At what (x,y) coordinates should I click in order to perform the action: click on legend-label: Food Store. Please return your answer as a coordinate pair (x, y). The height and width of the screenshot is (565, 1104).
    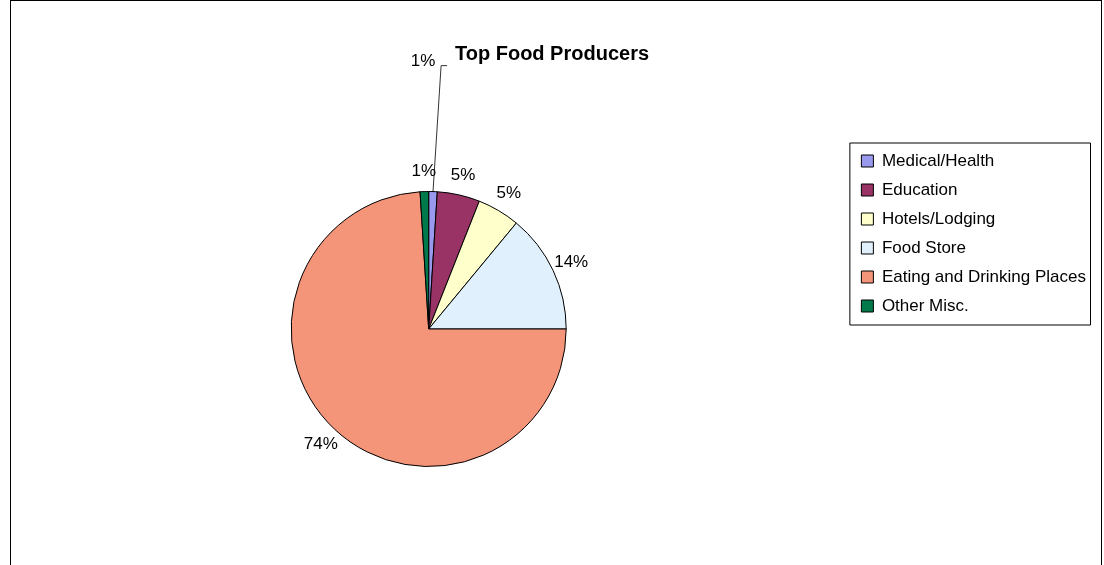
    Looking at the image, I should click on (923, 247).